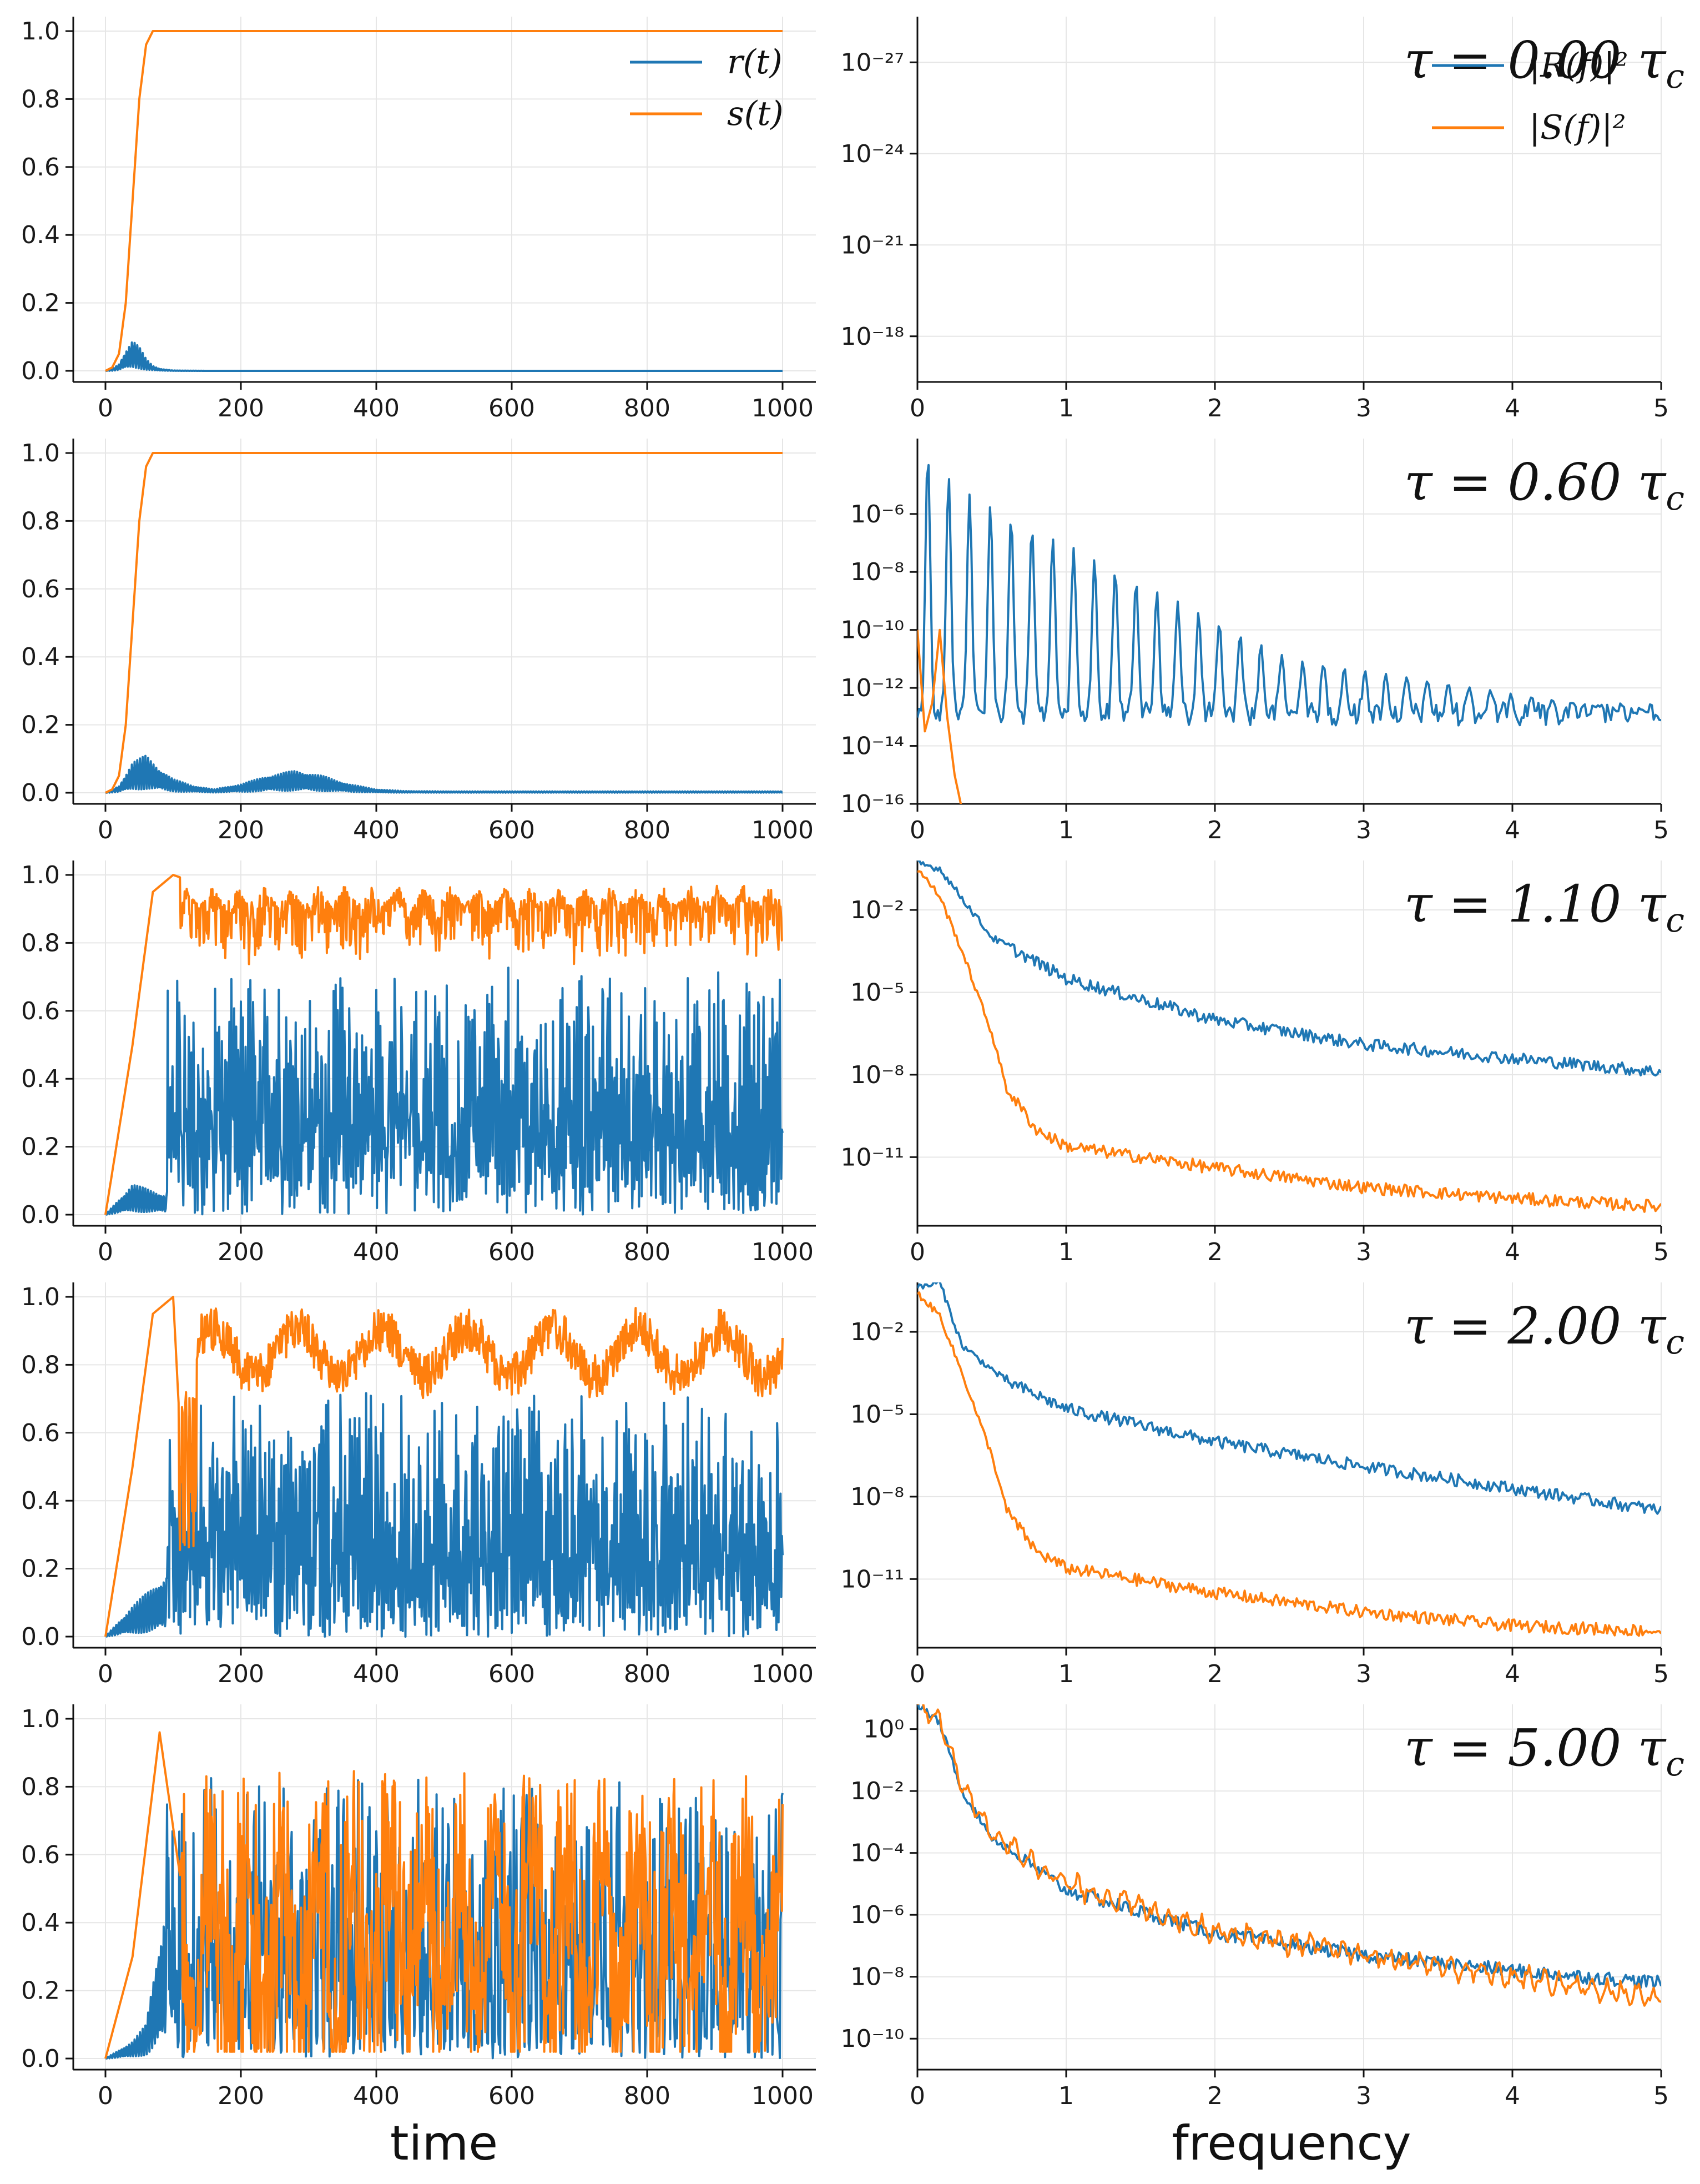  I want to click on legend-S-label: |S(f)|², so click(1577, 127).